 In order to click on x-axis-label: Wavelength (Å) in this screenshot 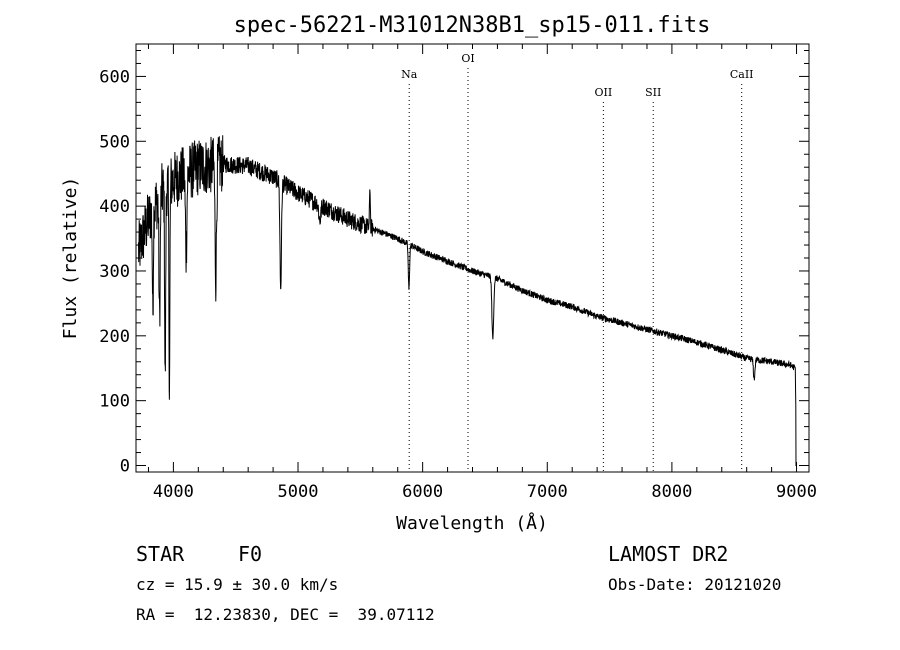, I will do `click(472, 523)`.